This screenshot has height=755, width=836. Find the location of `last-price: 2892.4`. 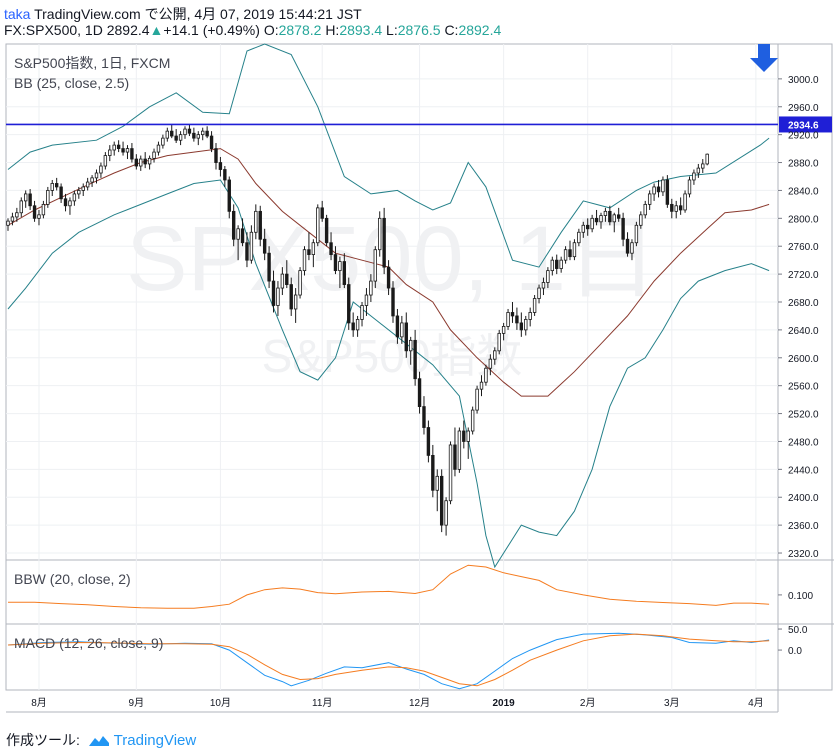

last-price: 2892.4 is located at coordinates (128, 30).